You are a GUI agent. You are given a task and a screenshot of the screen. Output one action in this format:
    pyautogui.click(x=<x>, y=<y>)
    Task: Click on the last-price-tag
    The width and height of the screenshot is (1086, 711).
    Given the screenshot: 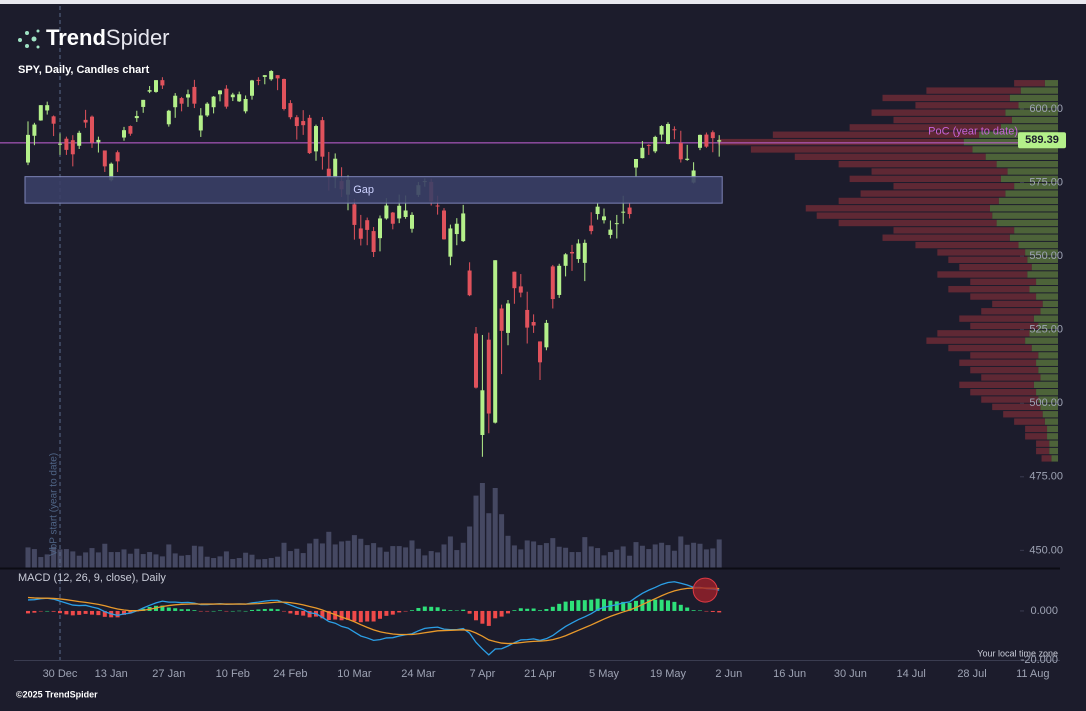 What is the action you would take?
    pyautogui.click(x=1042, y=140)
    